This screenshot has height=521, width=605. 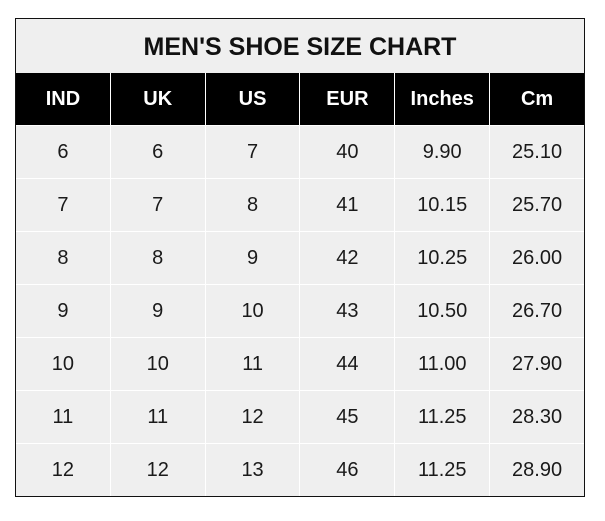 I want to click on table-row: 12 12 13 46 11.25 28.90, so click(x=300, y=469).